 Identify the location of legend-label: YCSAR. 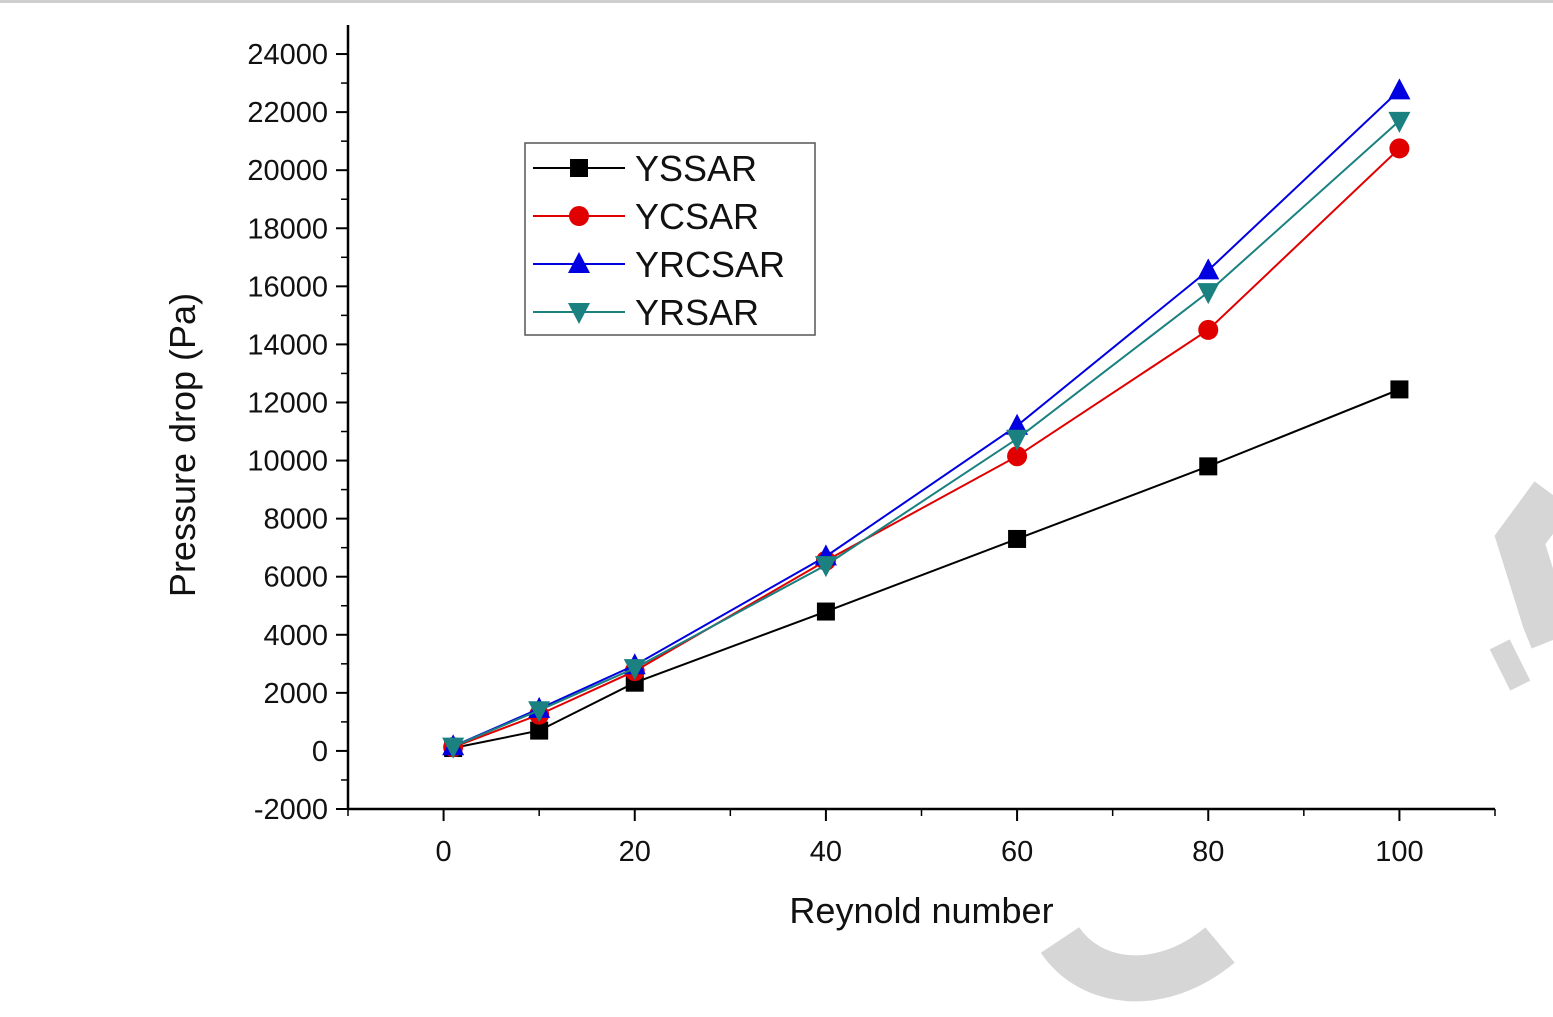
(697, 216).